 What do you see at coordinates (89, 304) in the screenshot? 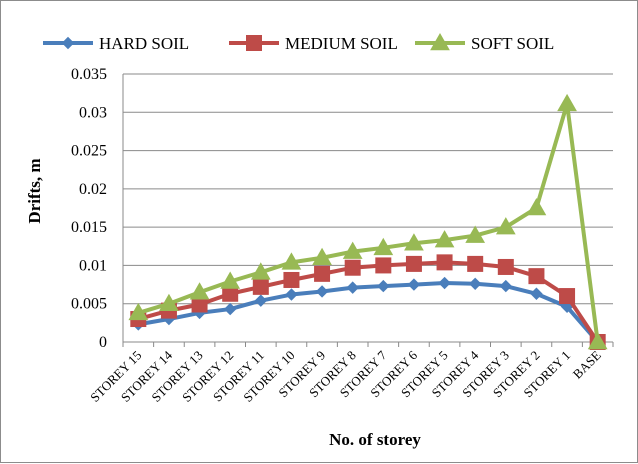
I see `y-tick-label: 0.005` at bounding box center [89, 304].